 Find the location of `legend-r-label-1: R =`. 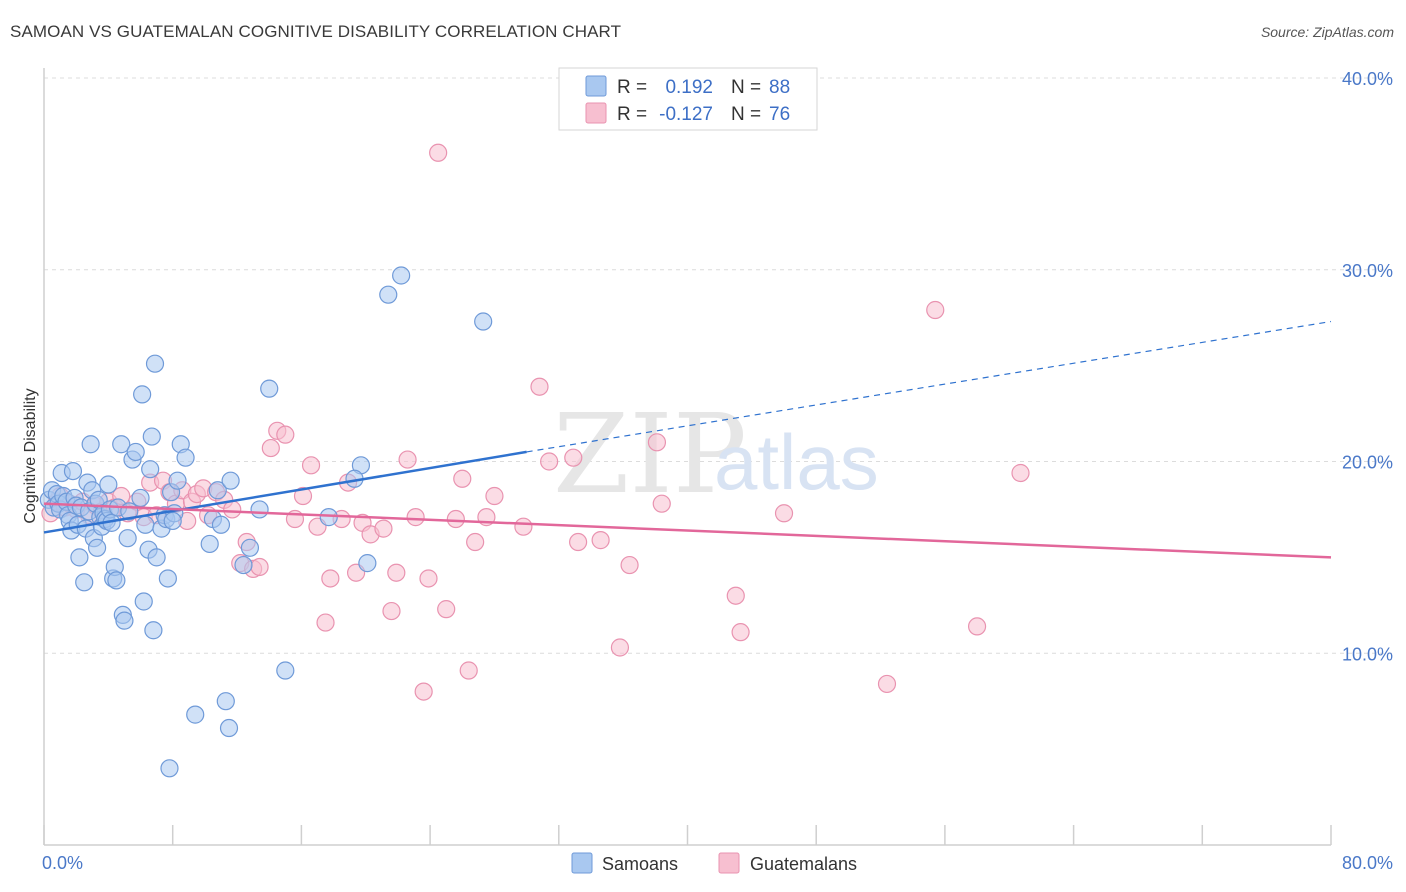

legend-r-label-1: R = is located at coordinates (632, 87).